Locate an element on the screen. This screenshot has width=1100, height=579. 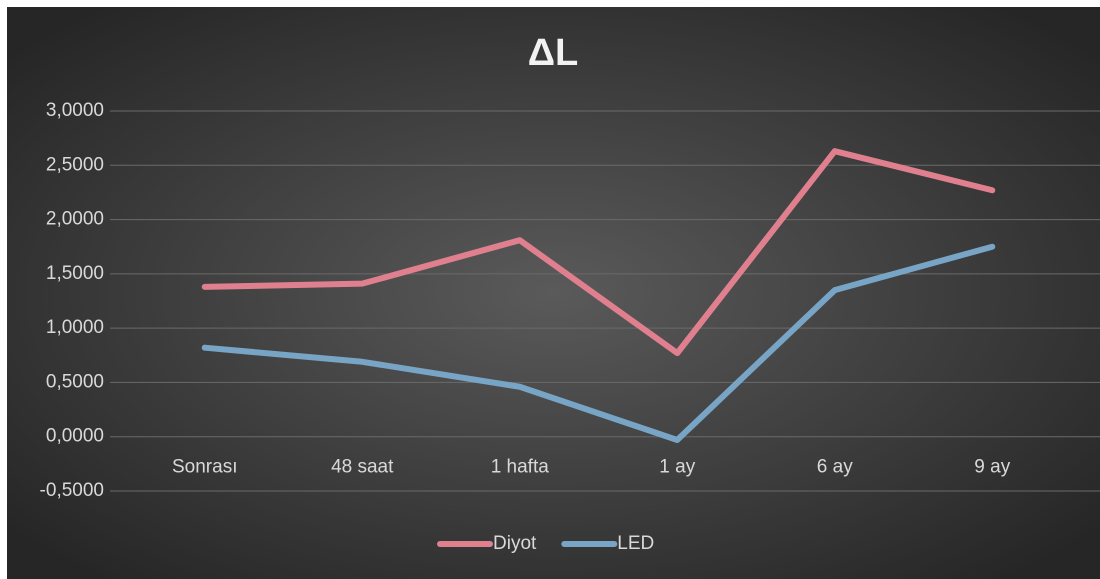
y-tick-label: 1,0000 is located at coordinates (75, 327).